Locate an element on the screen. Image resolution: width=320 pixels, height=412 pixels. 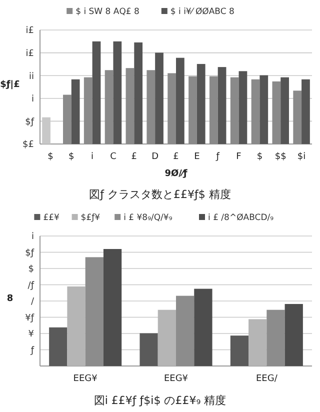
x-tick-label: C is located at coordinates (113, 157).